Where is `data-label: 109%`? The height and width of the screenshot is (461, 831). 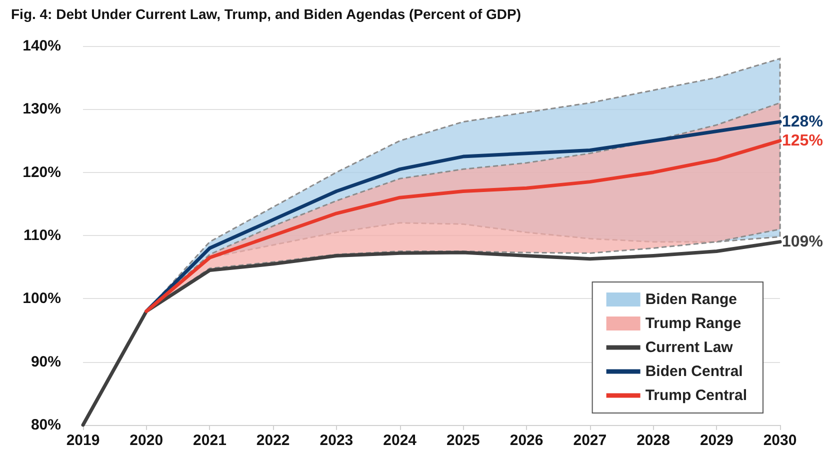 data-label: 109% is located at coordinates (802, 241).